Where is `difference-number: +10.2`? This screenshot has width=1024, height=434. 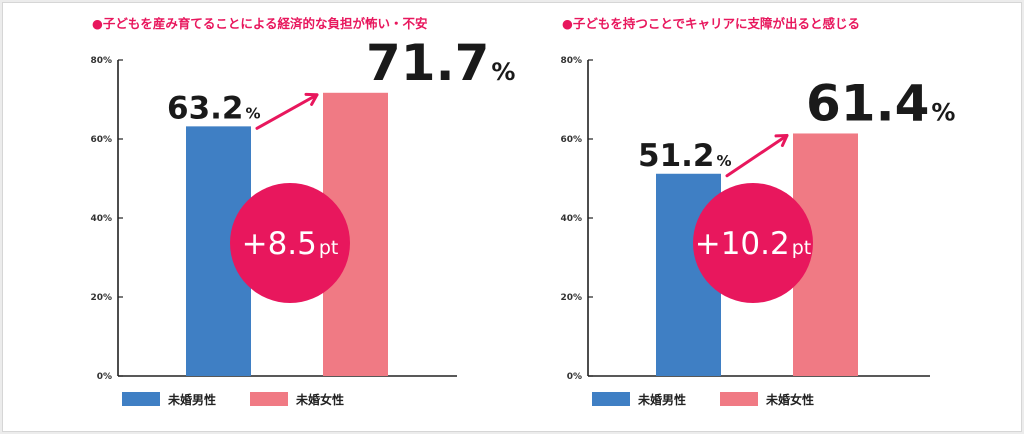
difference-number: +10.2 is located at coordinates (742, 244).